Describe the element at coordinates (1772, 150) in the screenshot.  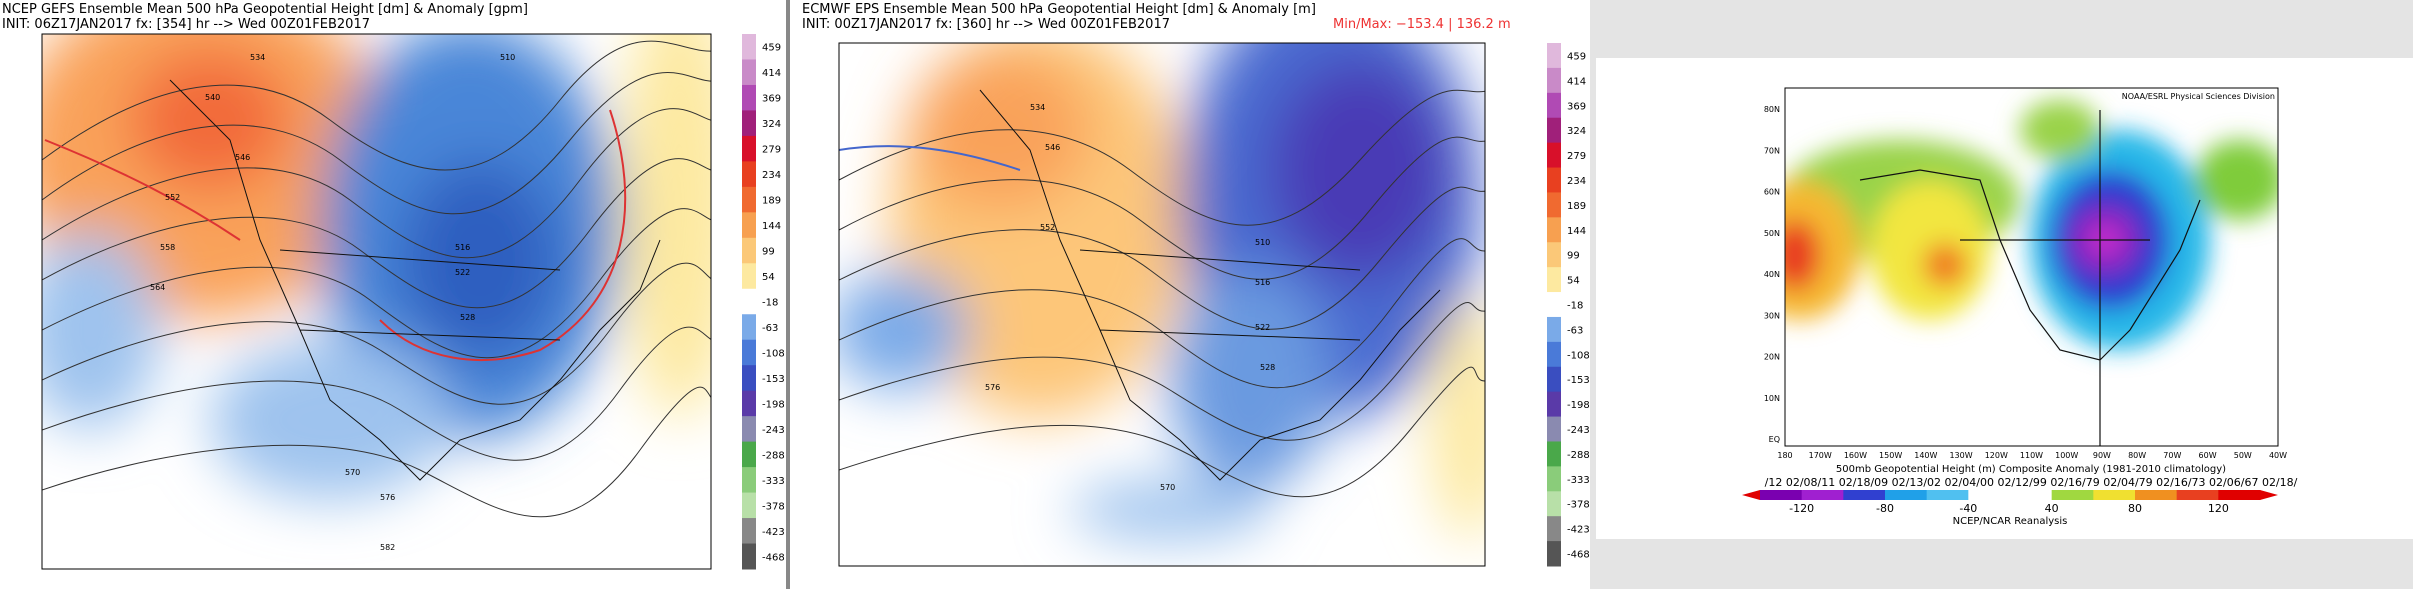
I see `lat-label: 70N` at that location.